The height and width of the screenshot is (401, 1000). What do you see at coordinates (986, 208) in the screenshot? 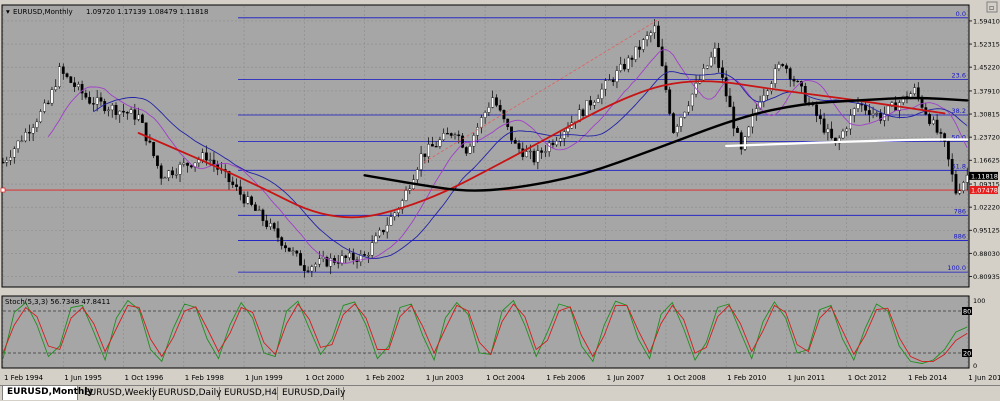
I see `price-tick-label: 1.02220` at bounding box center [986, 208].